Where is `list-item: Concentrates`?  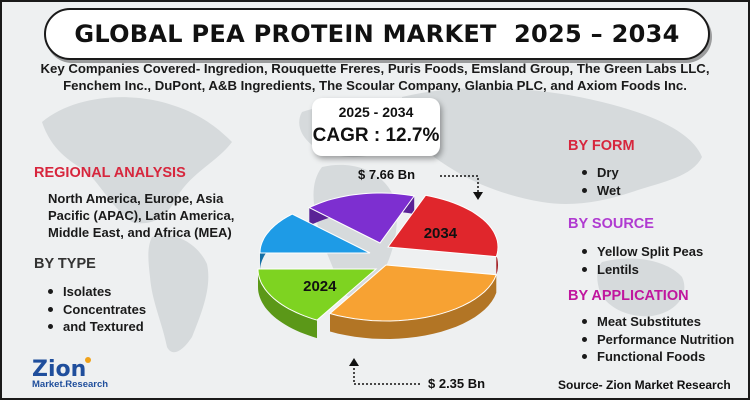
list-item: Concentrates is located at coordinates (96, 310).